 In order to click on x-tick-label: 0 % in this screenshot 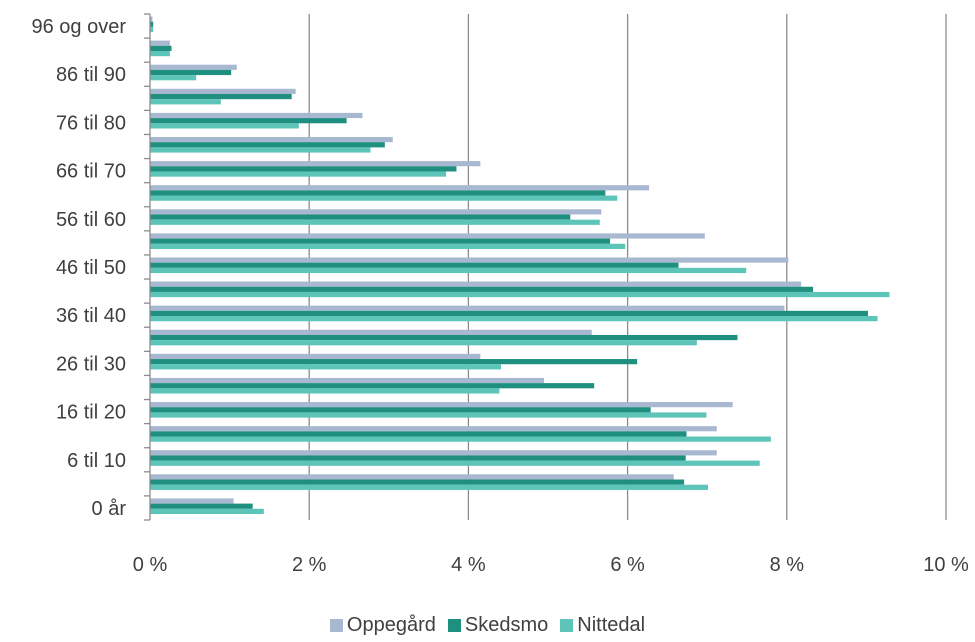, I will do `click(150, 565)`.